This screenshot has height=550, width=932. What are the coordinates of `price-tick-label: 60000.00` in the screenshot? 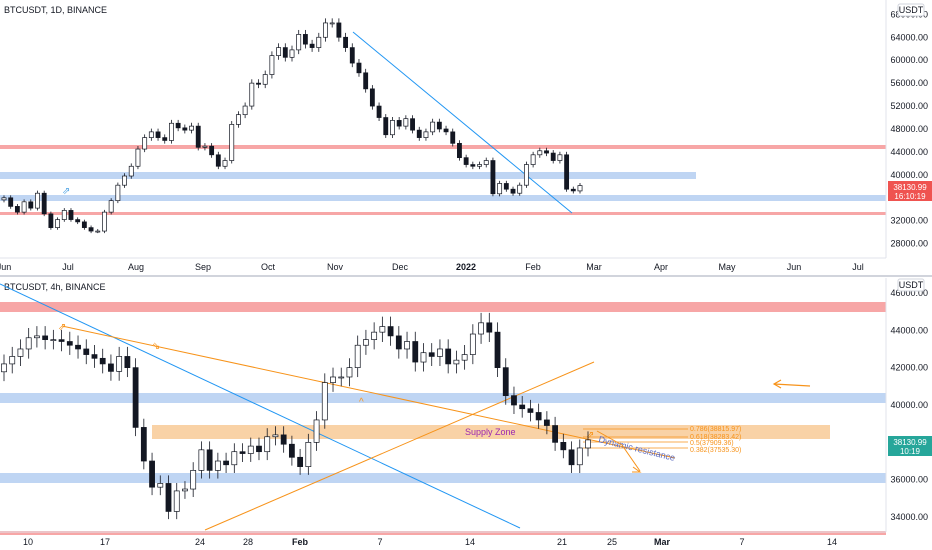 It's located at (909, 60).